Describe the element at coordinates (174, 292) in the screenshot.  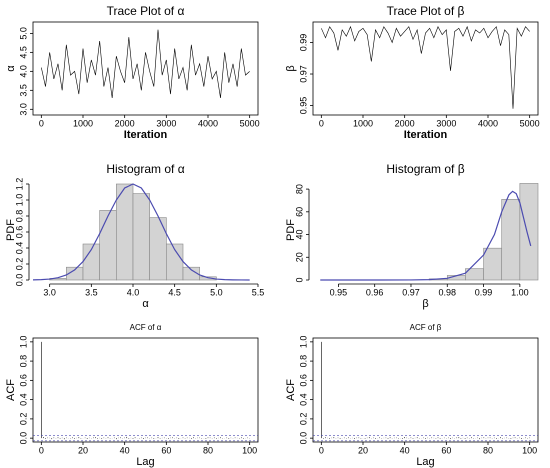
I see `x-tick-label: 4.5` at that location.